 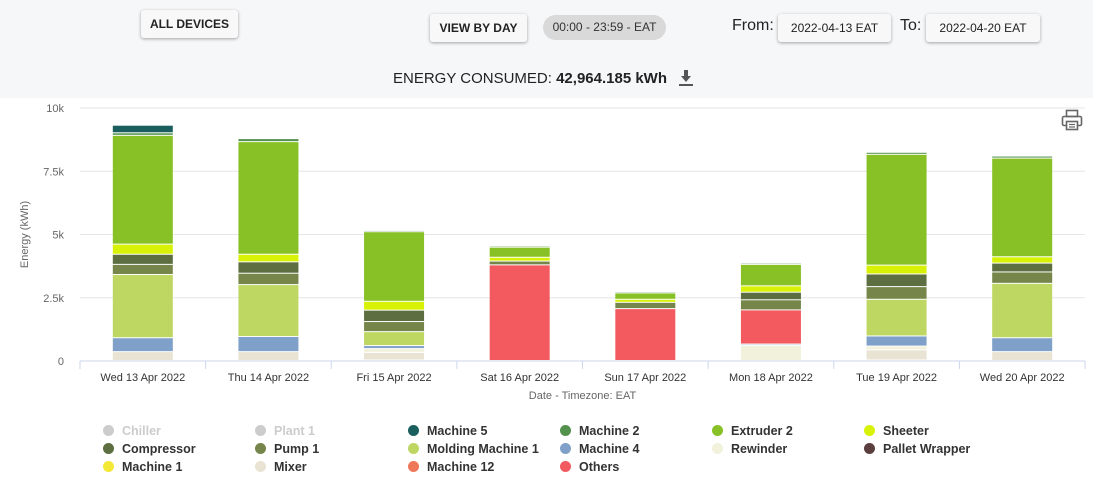 I want to click on legend-label: Chiller, so click(x=141, y=431).